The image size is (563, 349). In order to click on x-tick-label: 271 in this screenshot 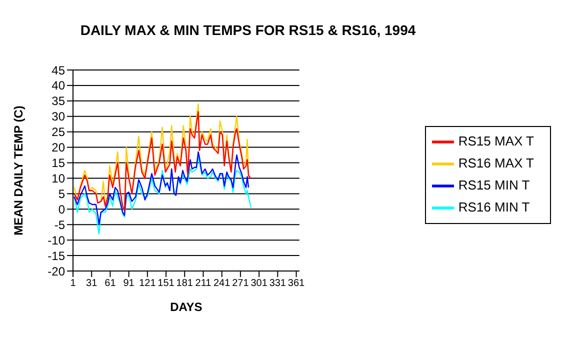, I will do `click(241, 284)`.